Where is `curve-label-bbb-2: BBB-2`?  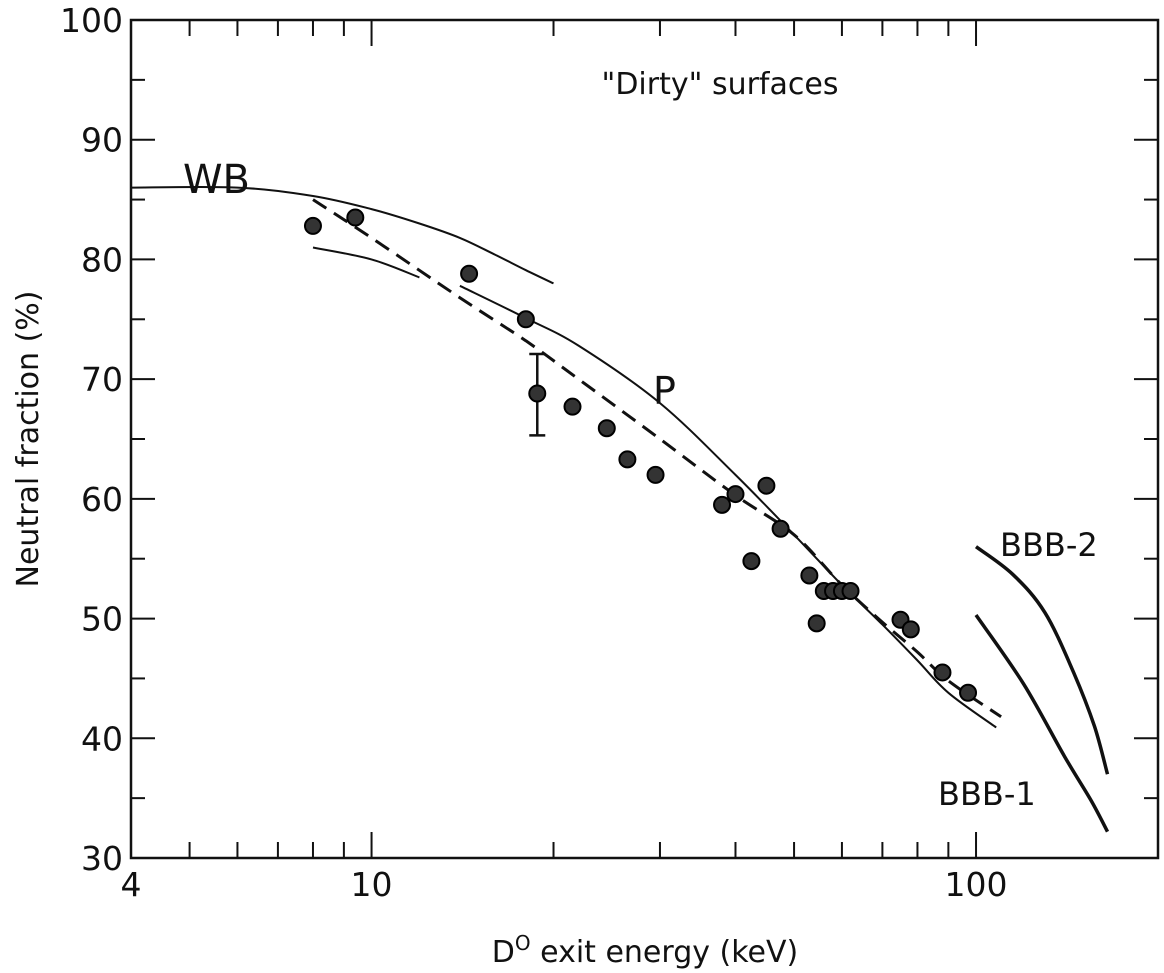
curve-label-bbb-2: BBB-2 is located at coordinates (1049, 545).